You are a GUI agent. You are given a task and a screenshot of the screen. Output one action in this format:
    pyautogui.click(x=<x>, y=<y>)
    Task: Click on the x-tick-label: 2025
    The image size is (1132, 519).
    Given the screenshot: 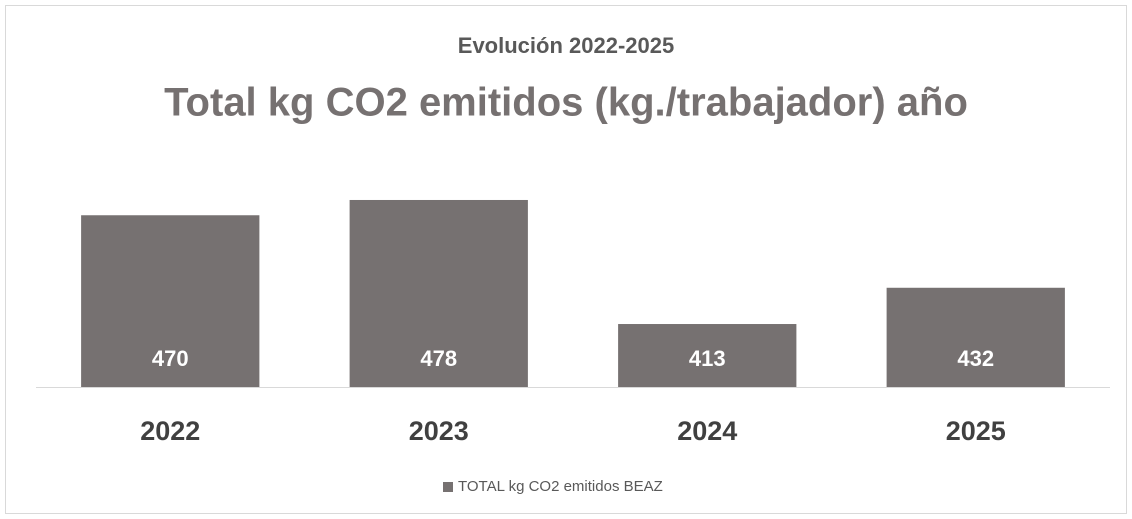 What is the action you would take?
    pyautogui.click(x=976, y=431)
    